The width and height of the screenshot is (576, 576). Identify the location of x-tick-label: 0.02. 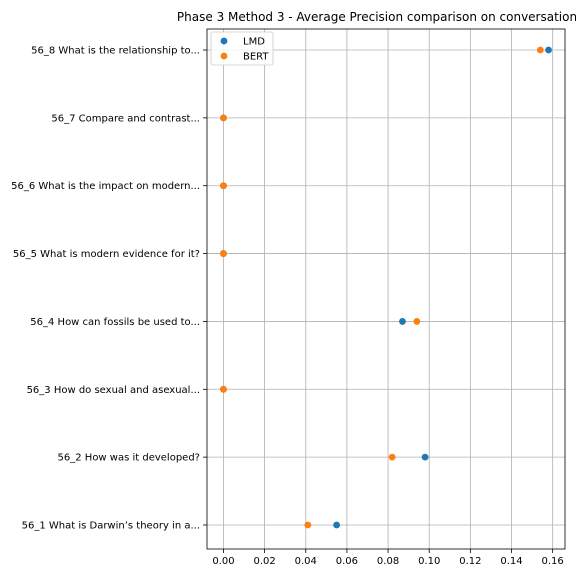
(264, 561).